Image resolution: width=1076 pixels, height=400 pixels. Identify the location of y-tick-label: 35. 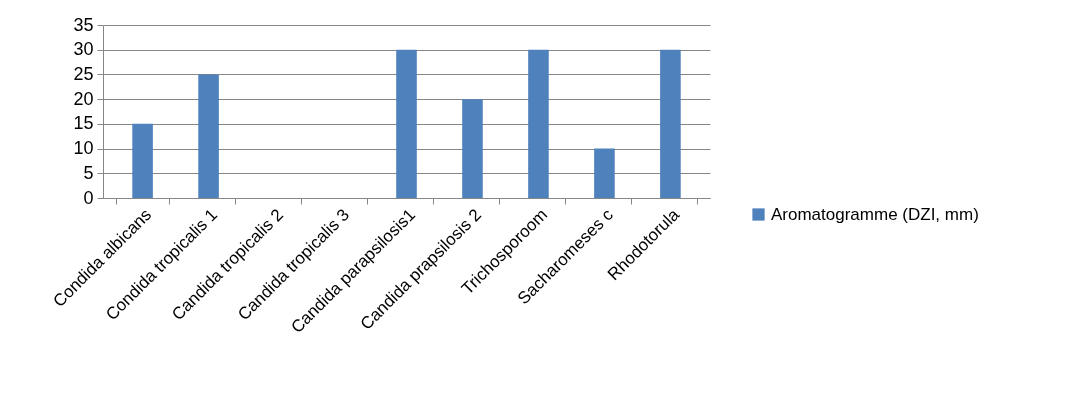
(83, 24).